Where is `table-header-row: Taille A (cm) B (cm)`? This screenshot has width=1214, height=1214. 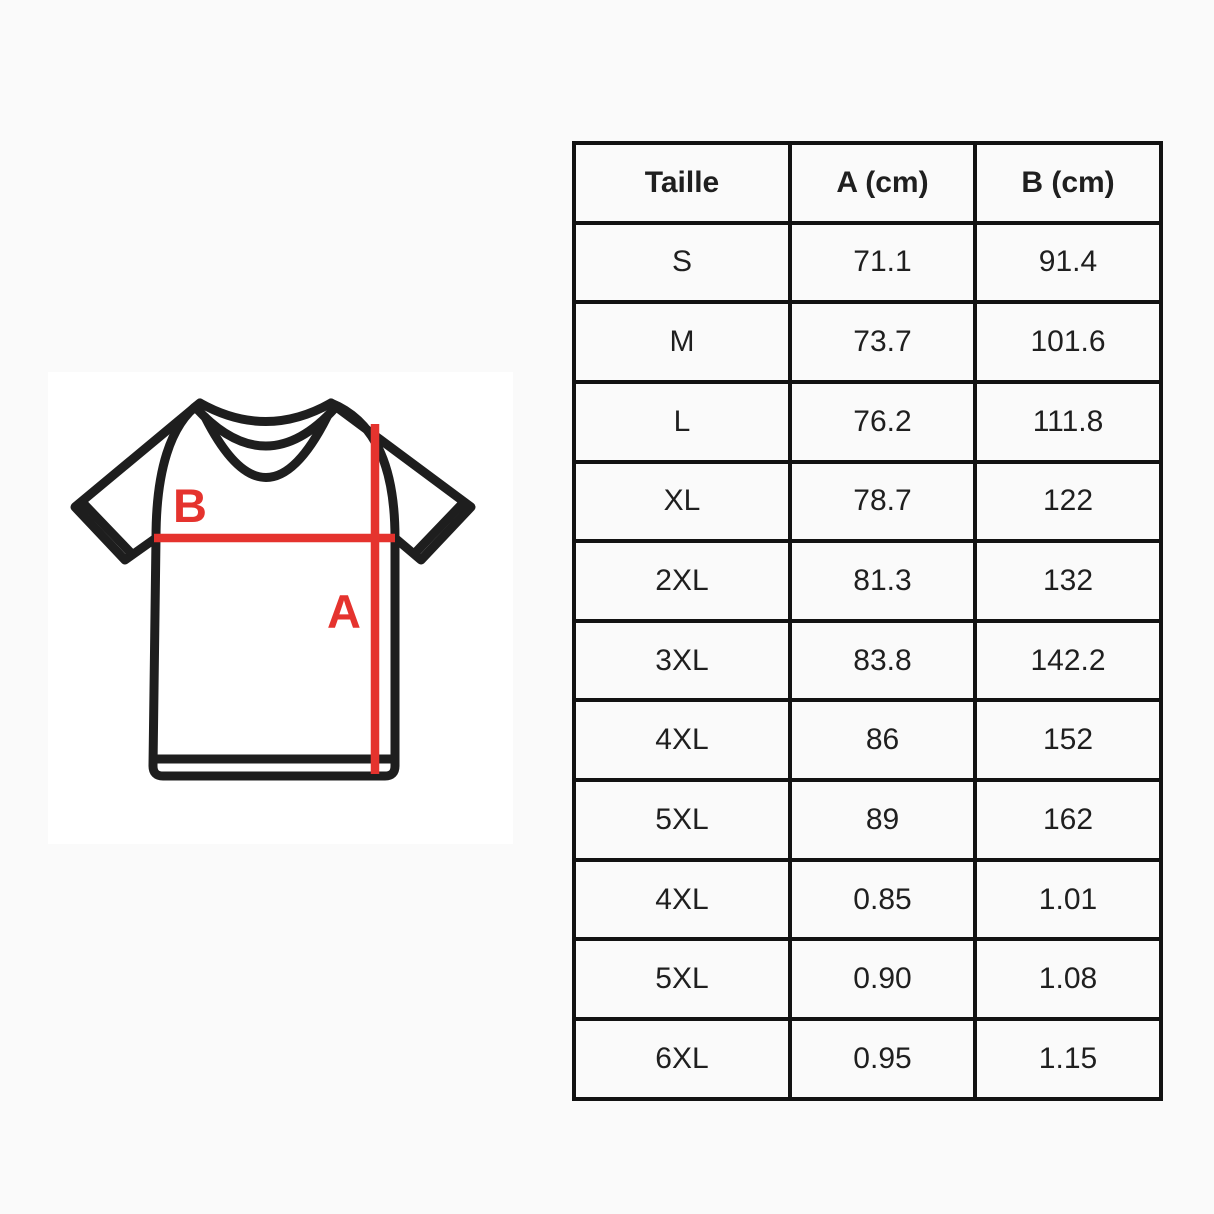
table-header-row: Taille A (cm) B (cm) is located at coordinates (867, 183).